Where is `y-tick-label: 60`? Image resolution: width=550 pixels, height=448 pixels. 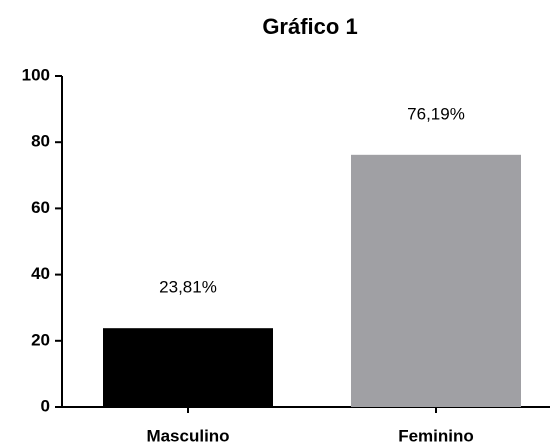
y-tick-label: 60 is located at coordinates (40, 207).